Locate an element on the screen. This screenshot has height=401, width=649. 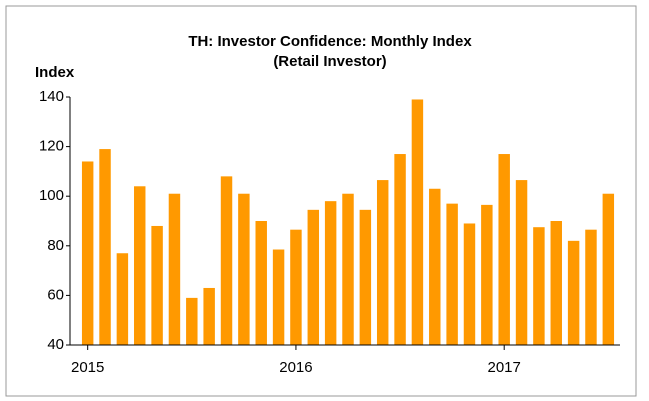
y-axis-label: Index is located at coordinates (55, 72).